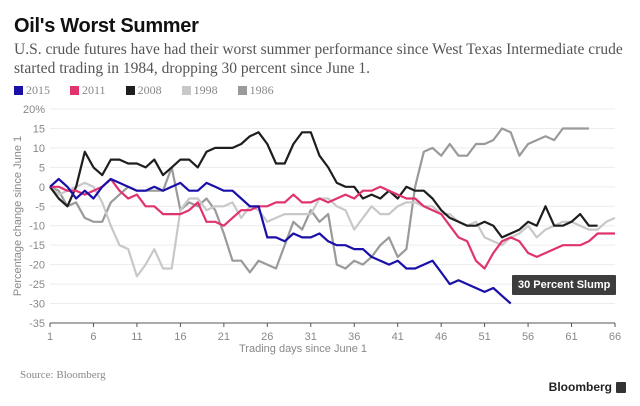 This screenshot has height=406, width=640. Describe the element at coordinates (564, 285) in the screenshot. I see `annotation-label: 30 Percent Slump` at that location.